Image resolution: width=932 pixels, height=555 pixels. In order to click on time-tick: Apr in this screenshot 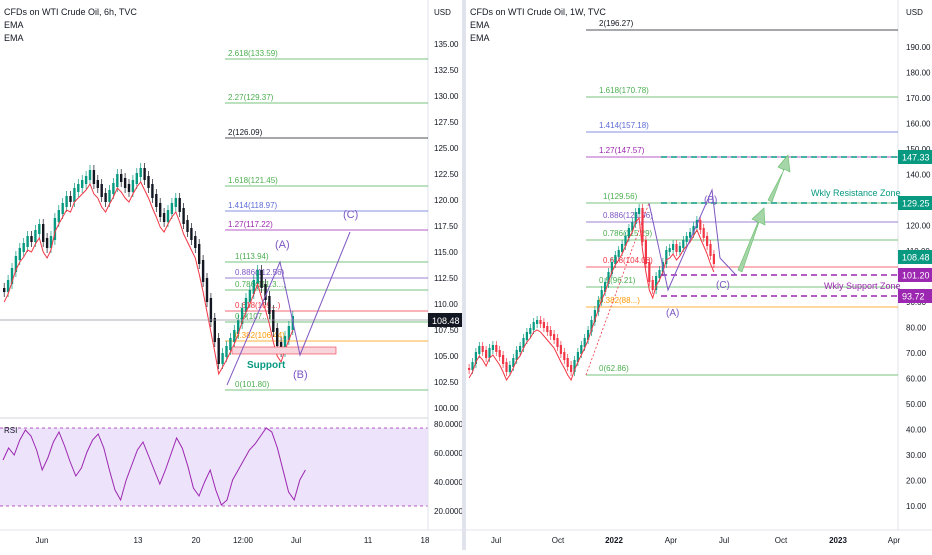, I will do `click(894, 540)`.